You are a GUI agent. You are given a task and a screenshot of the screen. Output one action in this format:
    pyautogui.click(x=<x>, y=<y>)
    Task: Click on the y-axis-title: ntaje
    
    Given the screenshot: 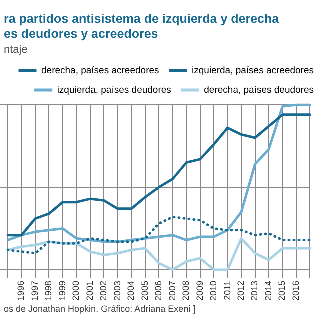 What is the action you would take?
    pyautogui.click(x=16, y=49)
    